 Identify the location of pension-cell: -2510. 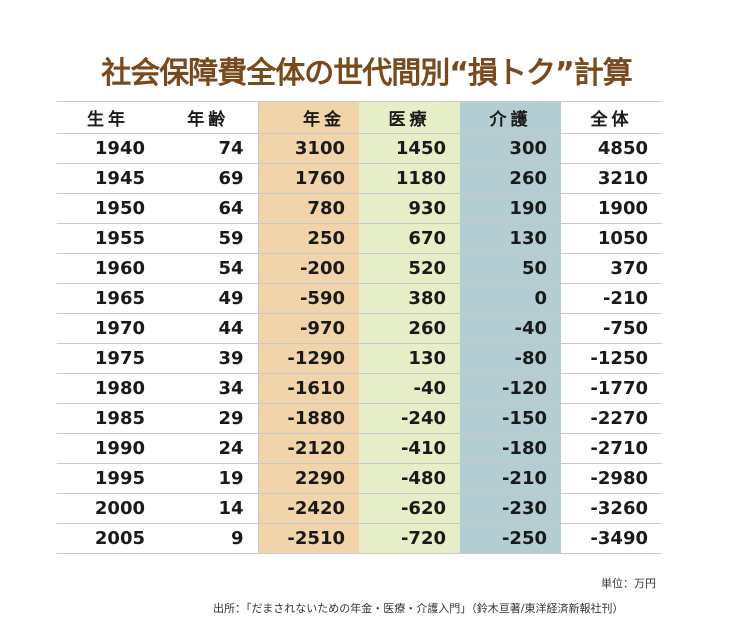
(308, 538).